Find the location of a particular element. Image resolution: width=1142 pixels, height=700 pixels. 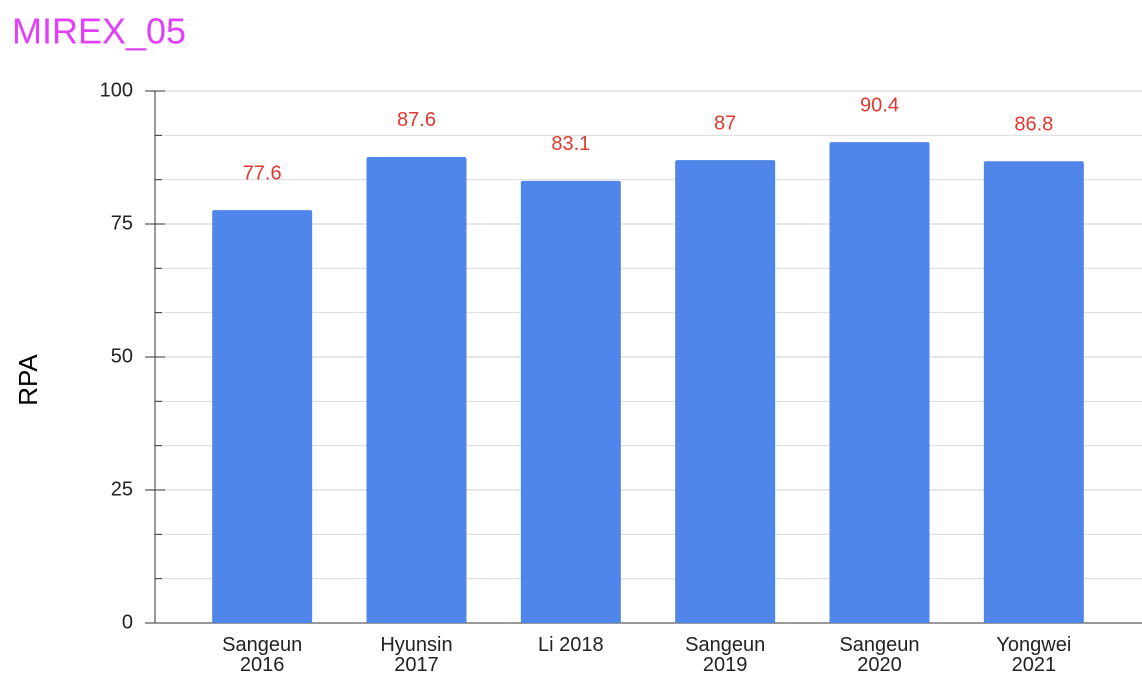

data-label: 86.8 is located at coordinates (1033, 125).